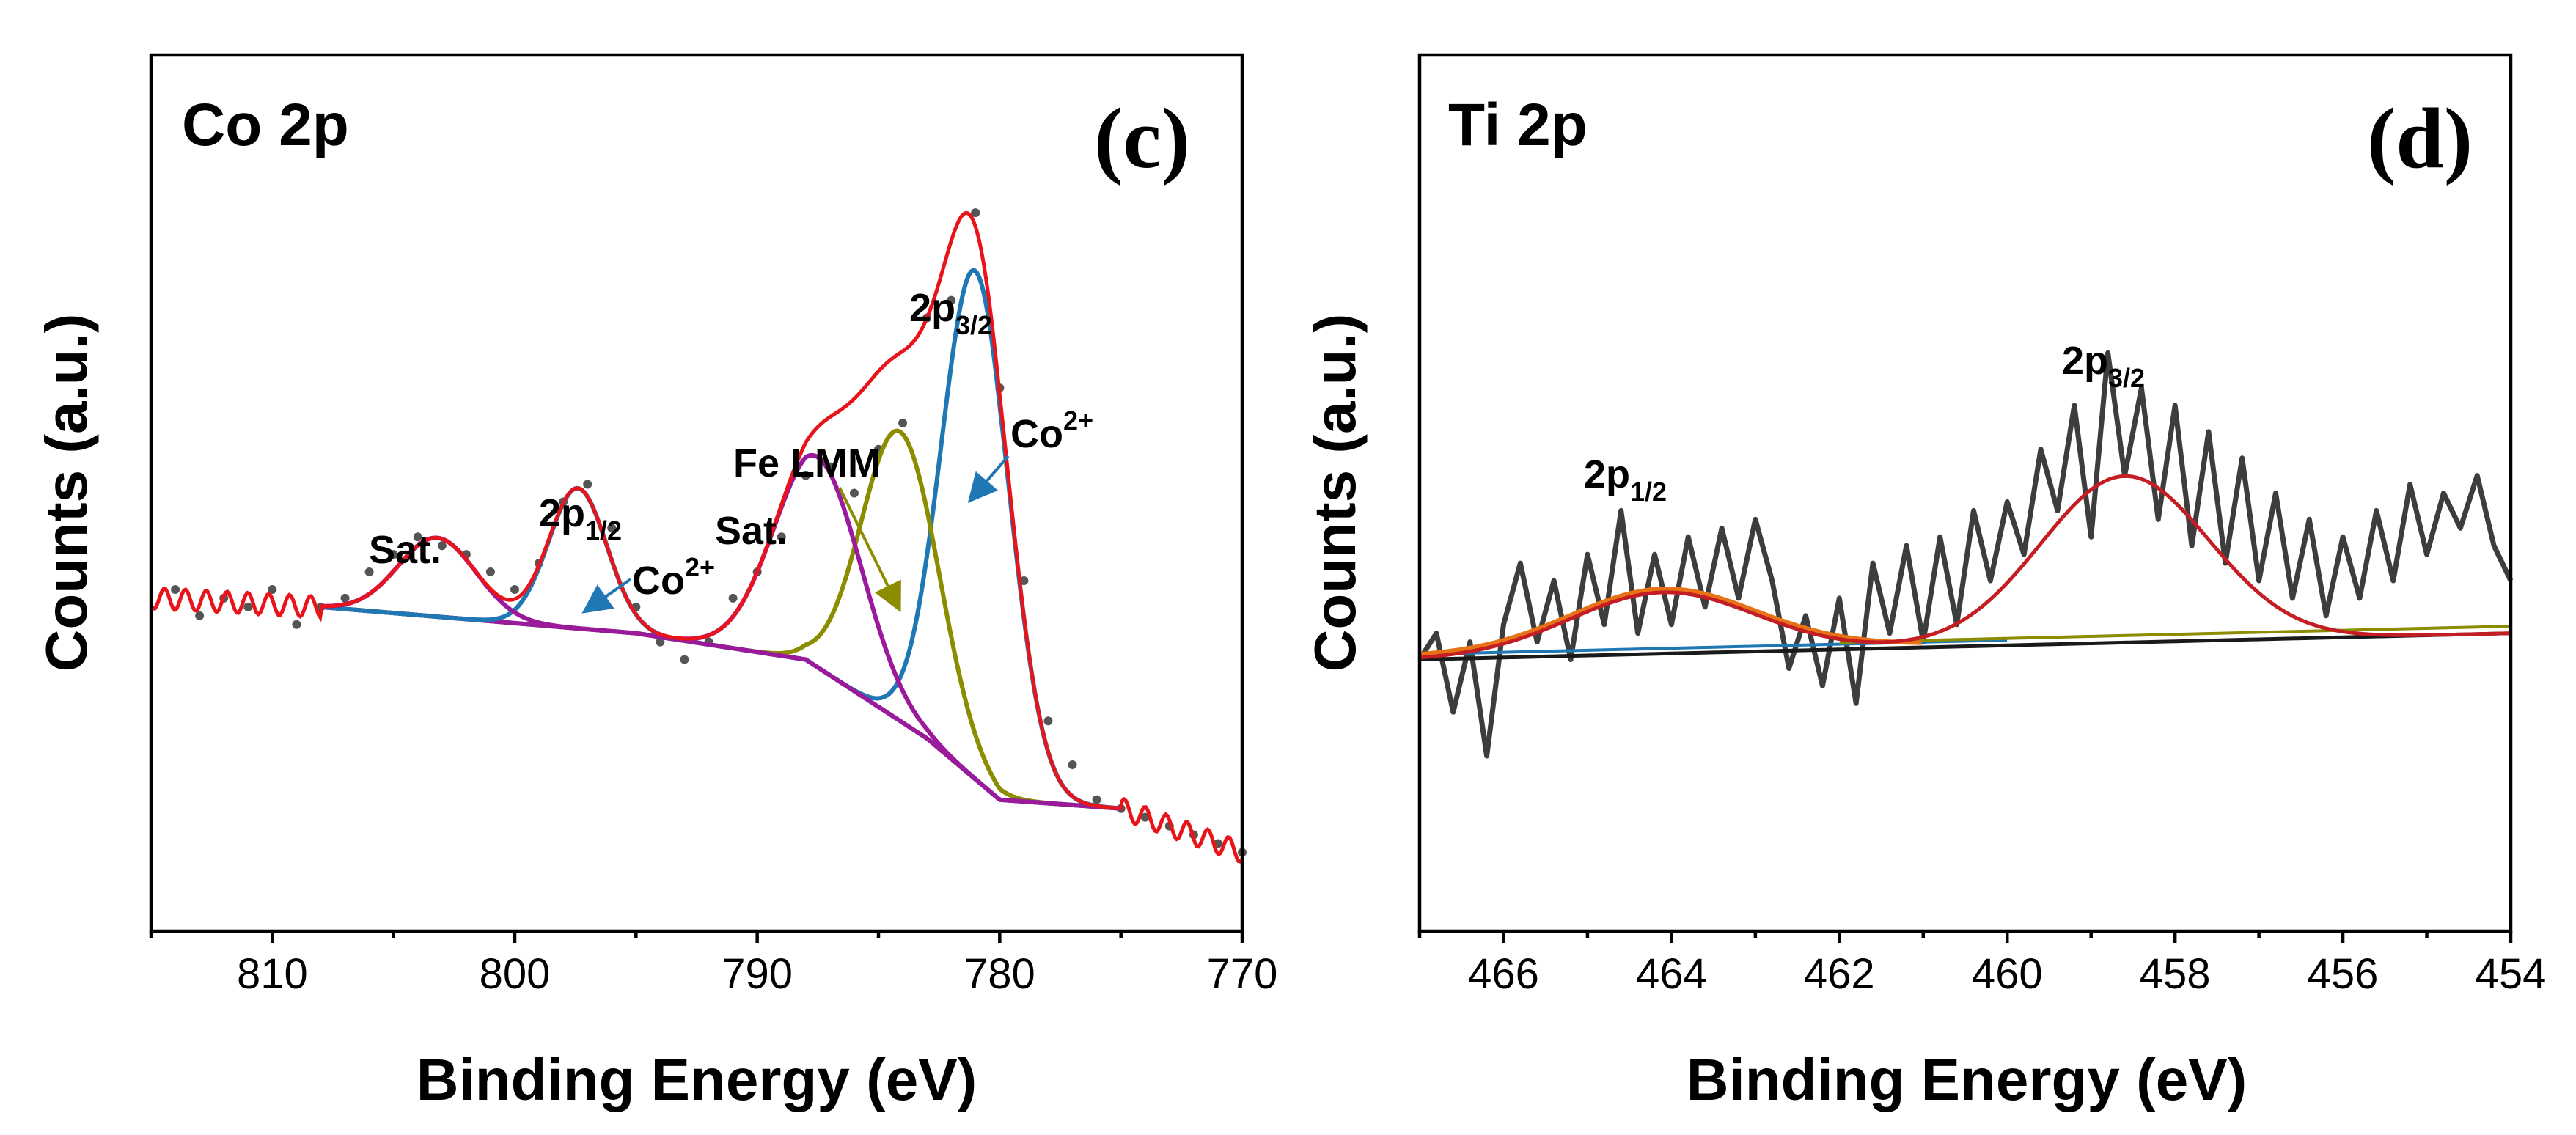 The height and width of the screenshot is (1135, 2576). I want to click on annot-2p12-c-sub: 1/2, so click(603, 530).